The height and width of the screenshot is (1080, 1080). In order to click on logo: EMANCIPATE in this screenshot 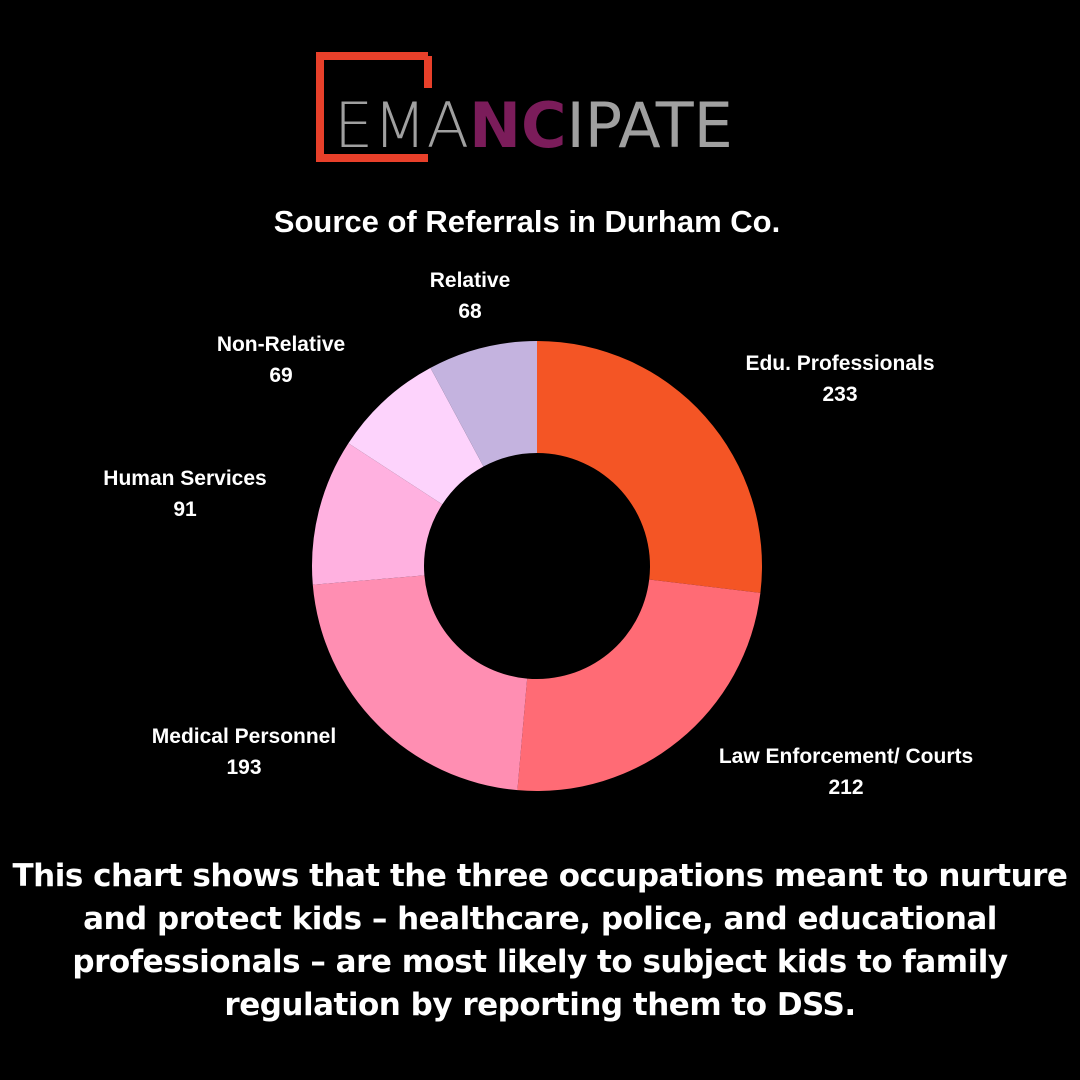, I will do `click(533, 125)`.